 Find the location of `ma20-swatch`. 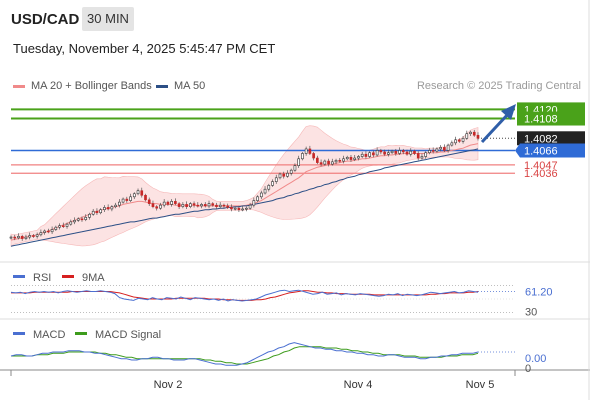

ma20-swatch is located at coordinates (19, 86).